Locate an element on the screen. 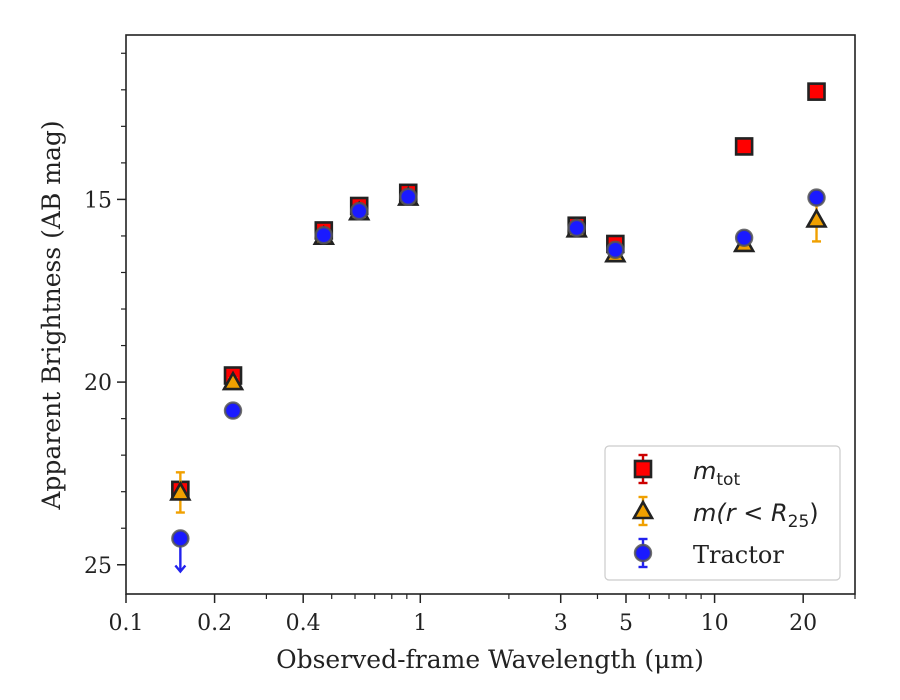 The height and width of the screenshot is (700, 900). legend-label-mtot-sub: tot is located at coordinates (728, 480).